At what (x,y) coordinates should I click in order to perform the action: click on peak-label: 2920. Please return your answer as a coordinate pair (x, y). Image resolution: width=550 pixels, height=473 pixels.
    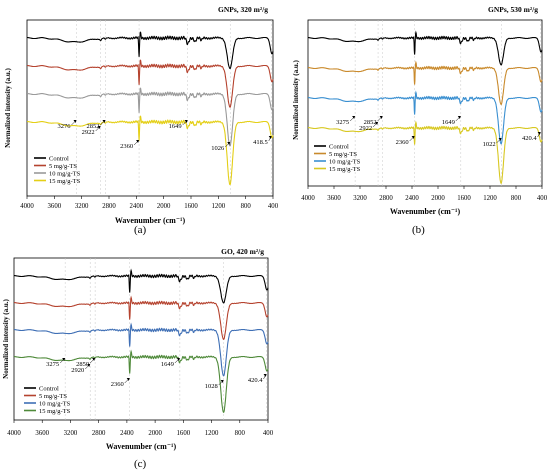
    Looking at the image, I should click on (77, 370).